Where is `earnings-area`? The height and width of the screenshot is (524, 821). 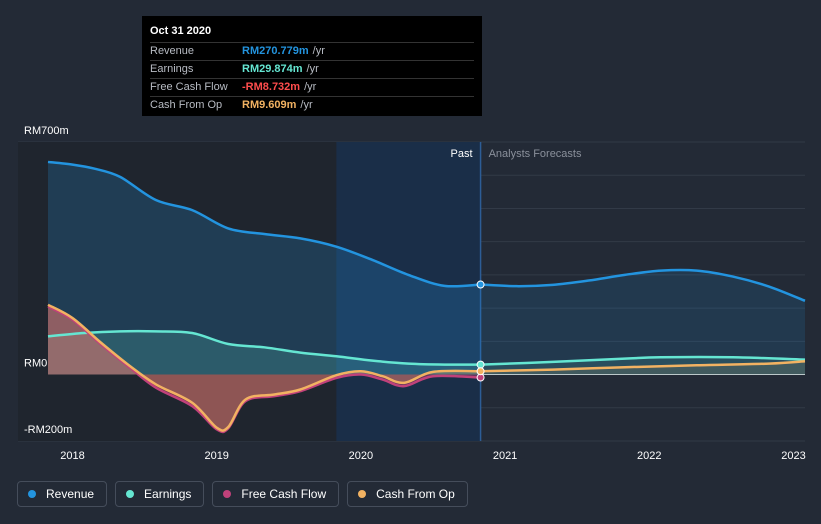
earnings-area is located at coordinates (264, 353).